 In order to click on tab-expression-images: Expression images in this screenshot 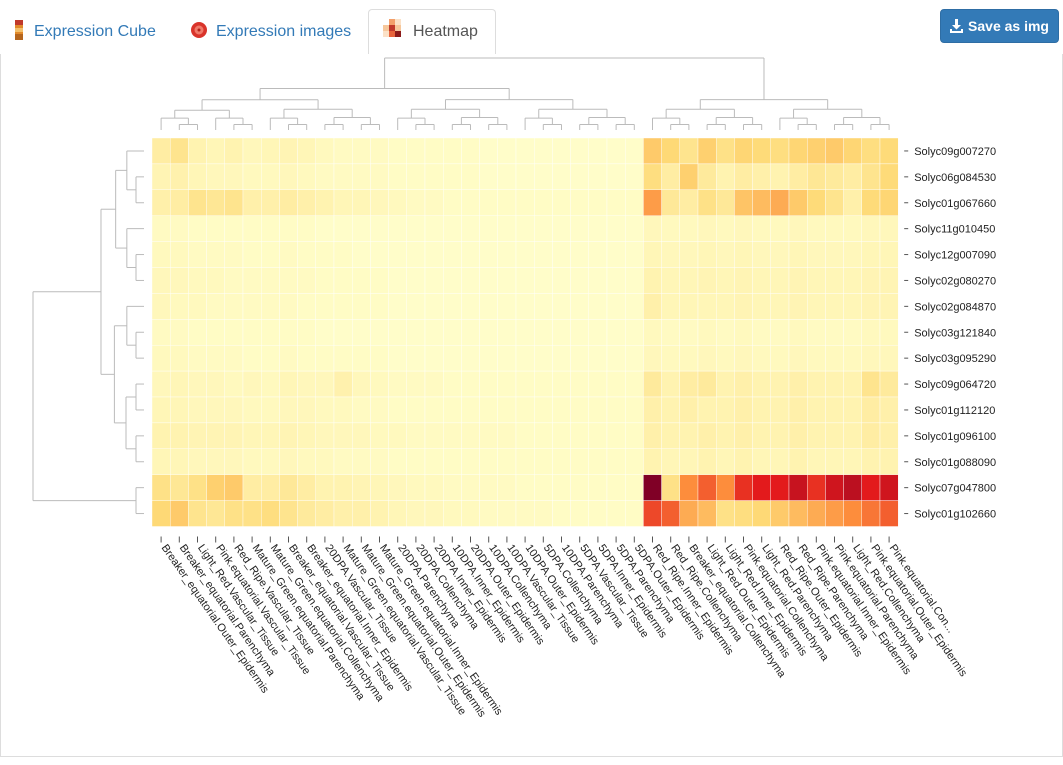, I will do `click(275, 32)`.